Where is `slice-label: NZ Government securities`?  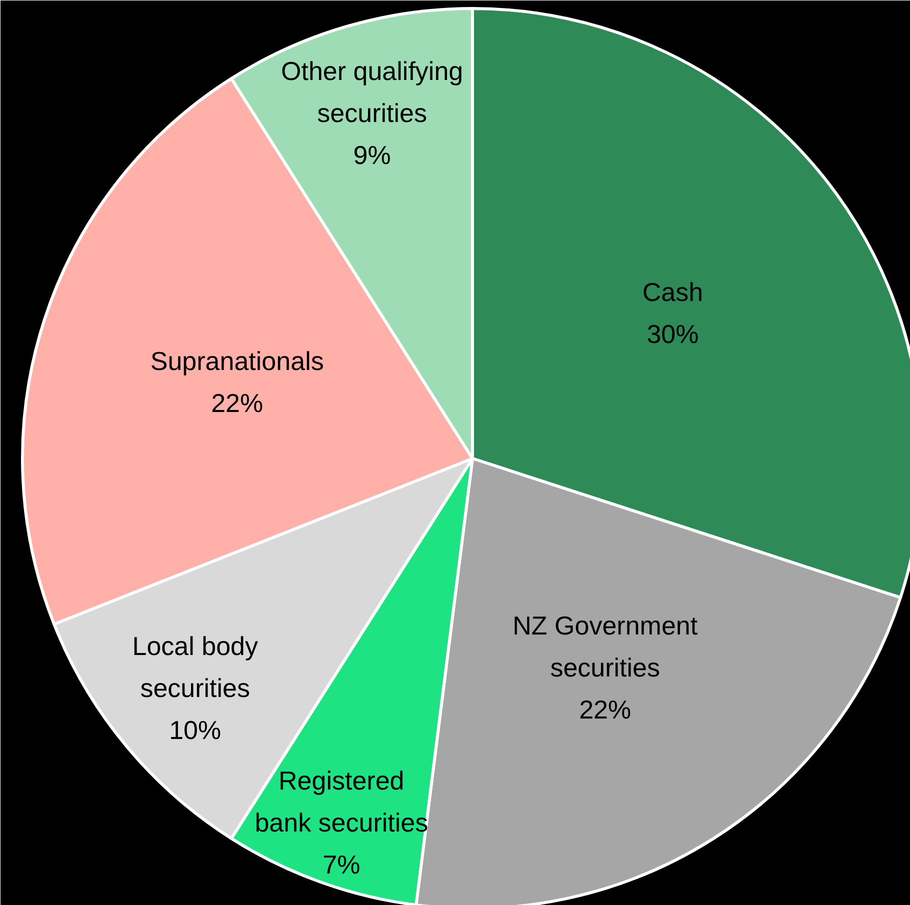 slice-label: NZ Government securities is located at coordinates (605, 646).